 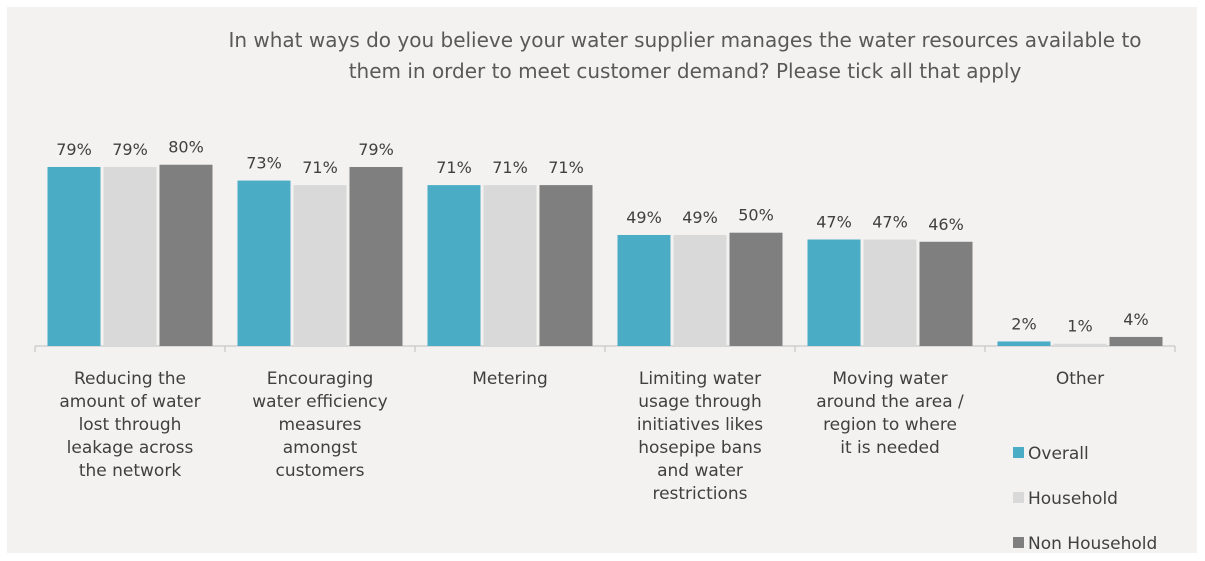 What do you see at coordinates (1079, 326) in the screenshot?
I see `value-label: 1%` at bounding box center [1079, 326].